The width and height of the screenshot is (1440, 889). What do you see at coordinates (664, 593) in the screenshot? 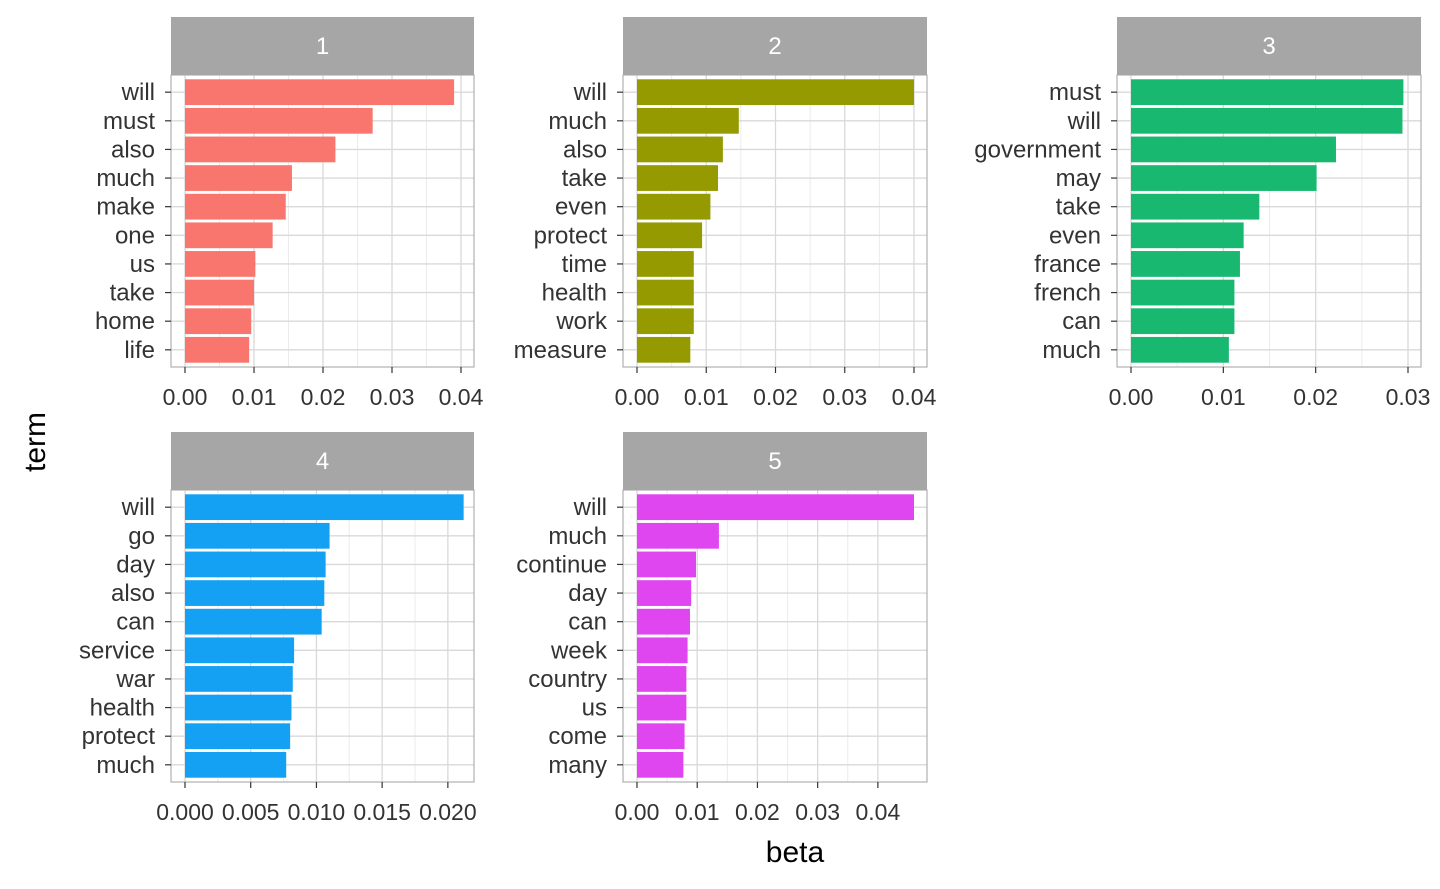
I see `bar-5-day` at bounding box center [664, 593].